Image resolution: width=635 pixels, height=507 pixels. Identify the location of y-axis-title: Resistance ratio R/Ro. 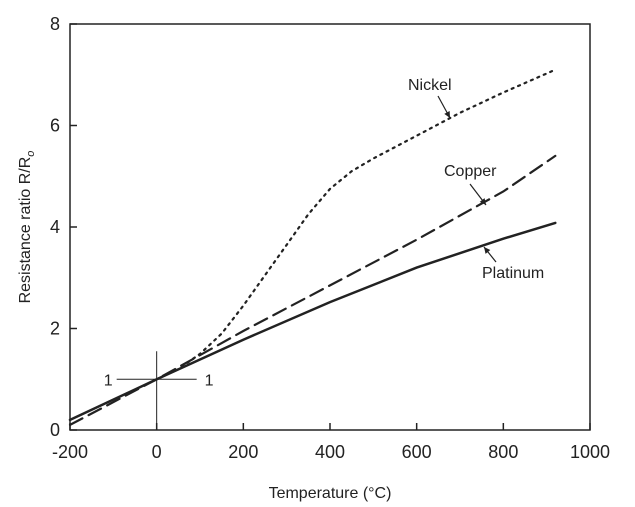
(27, 227).